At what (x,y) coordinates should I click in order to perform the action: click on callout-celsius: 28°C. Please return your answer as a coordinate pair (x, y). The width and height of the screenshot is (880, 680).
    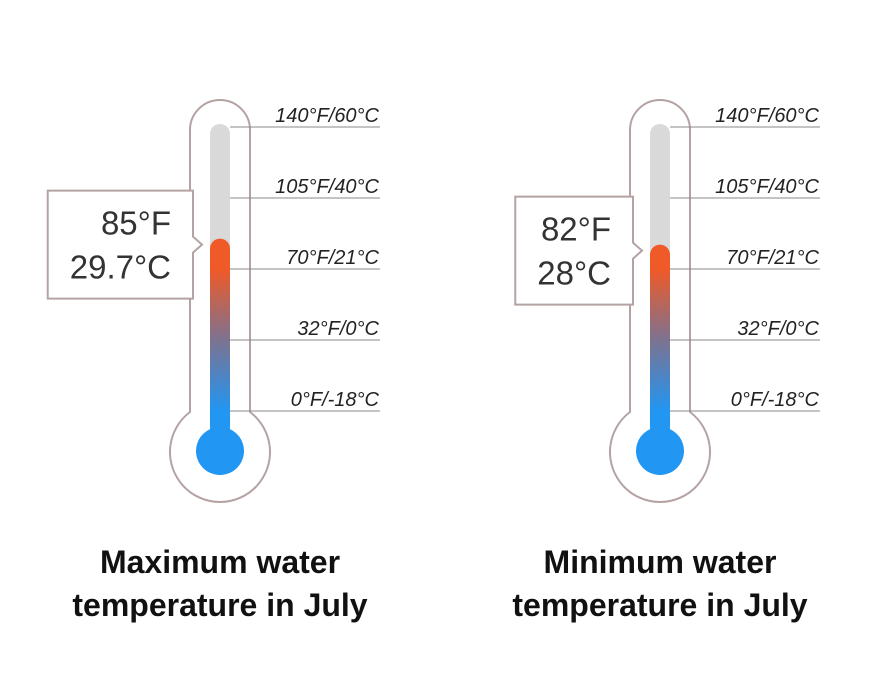
    Looking at the image, I should click on (574, 273).